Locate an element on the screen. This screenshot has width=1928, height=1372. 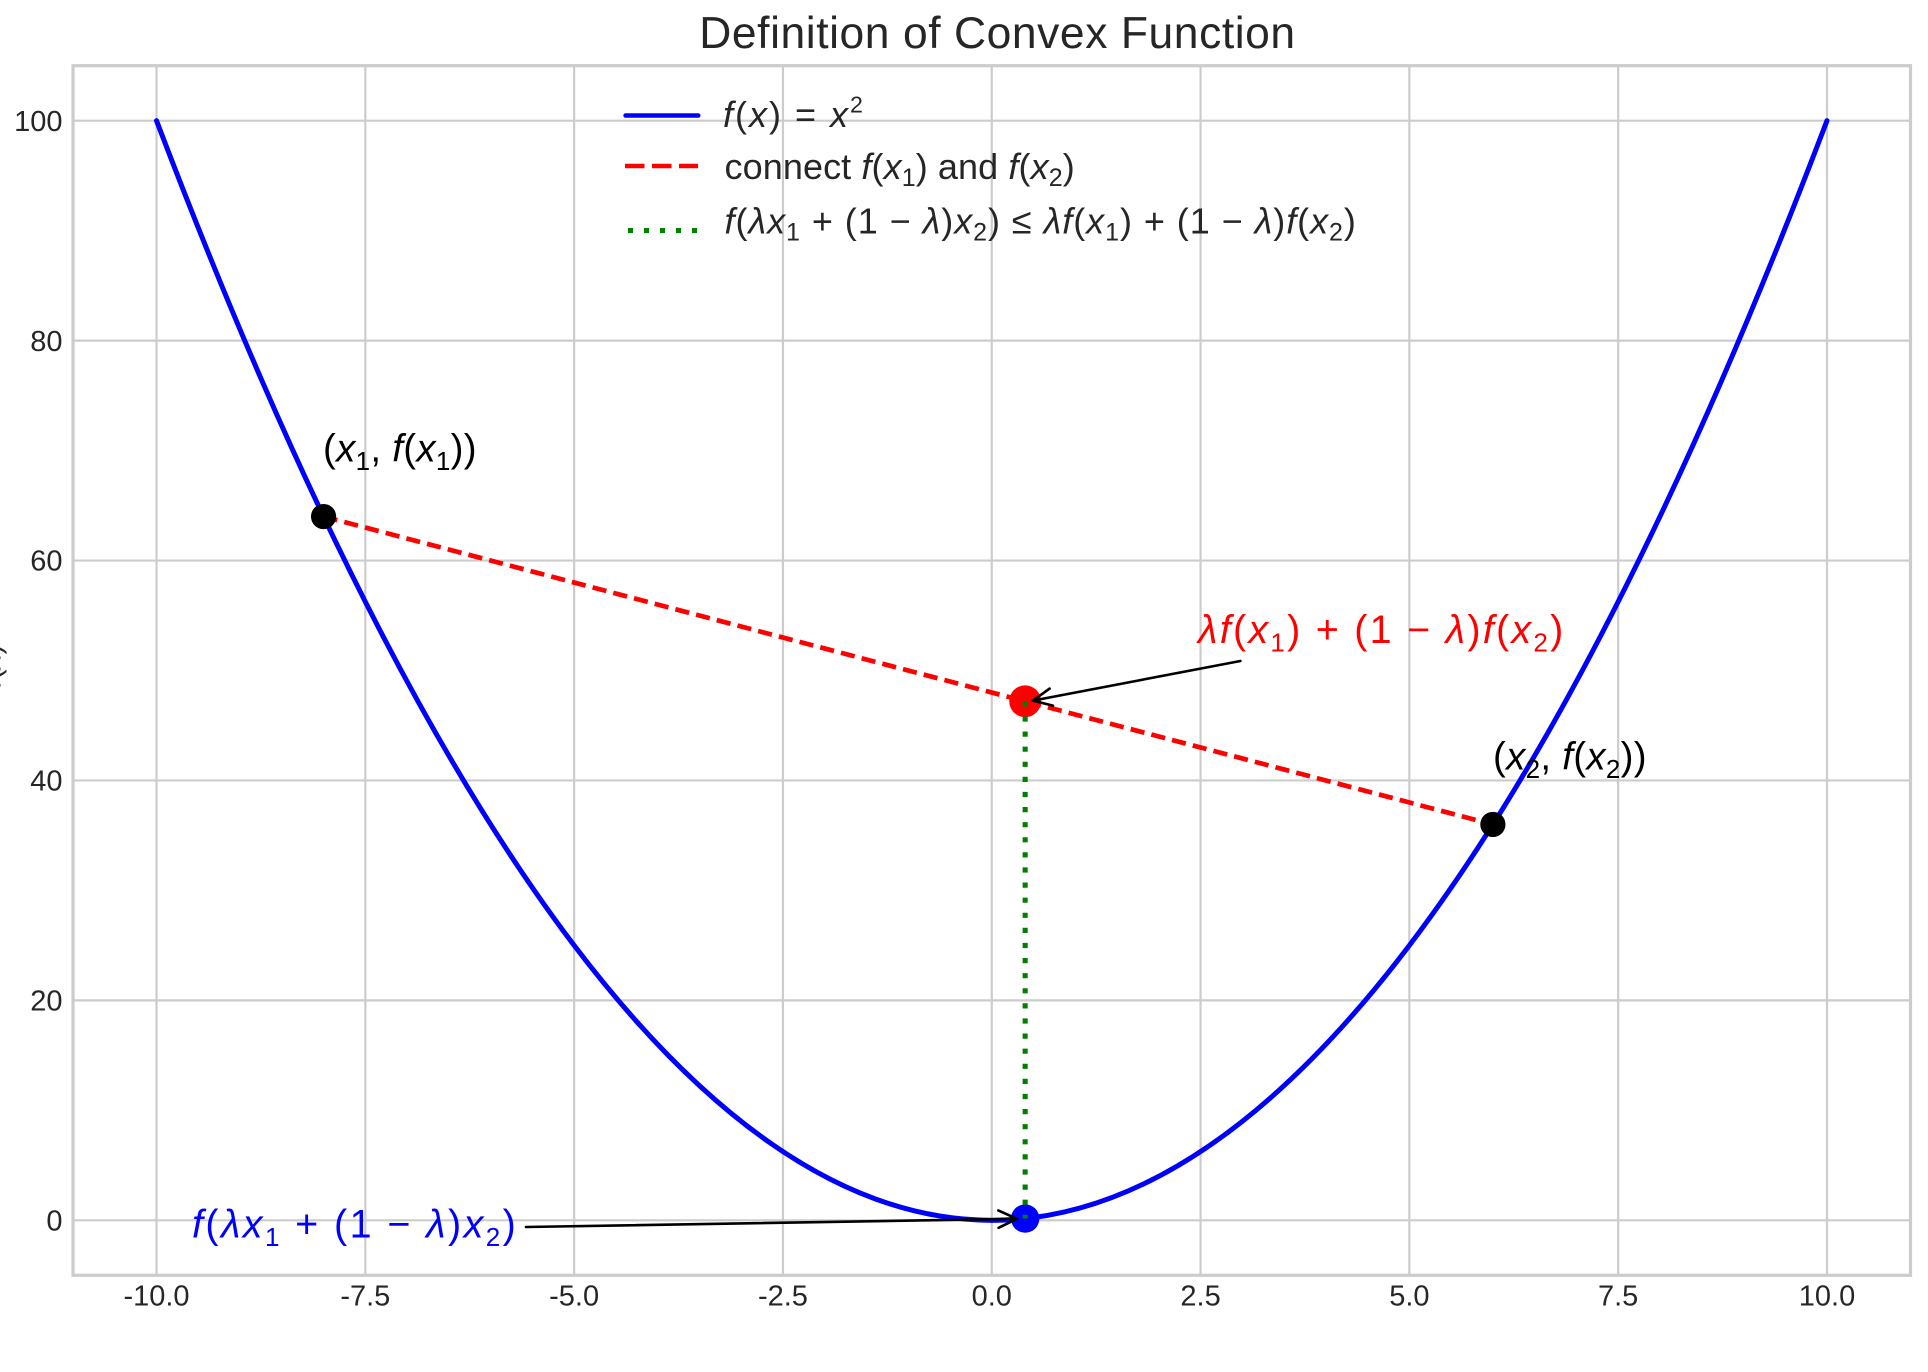
svg-text: 60 is located at coordinates (46, 562).